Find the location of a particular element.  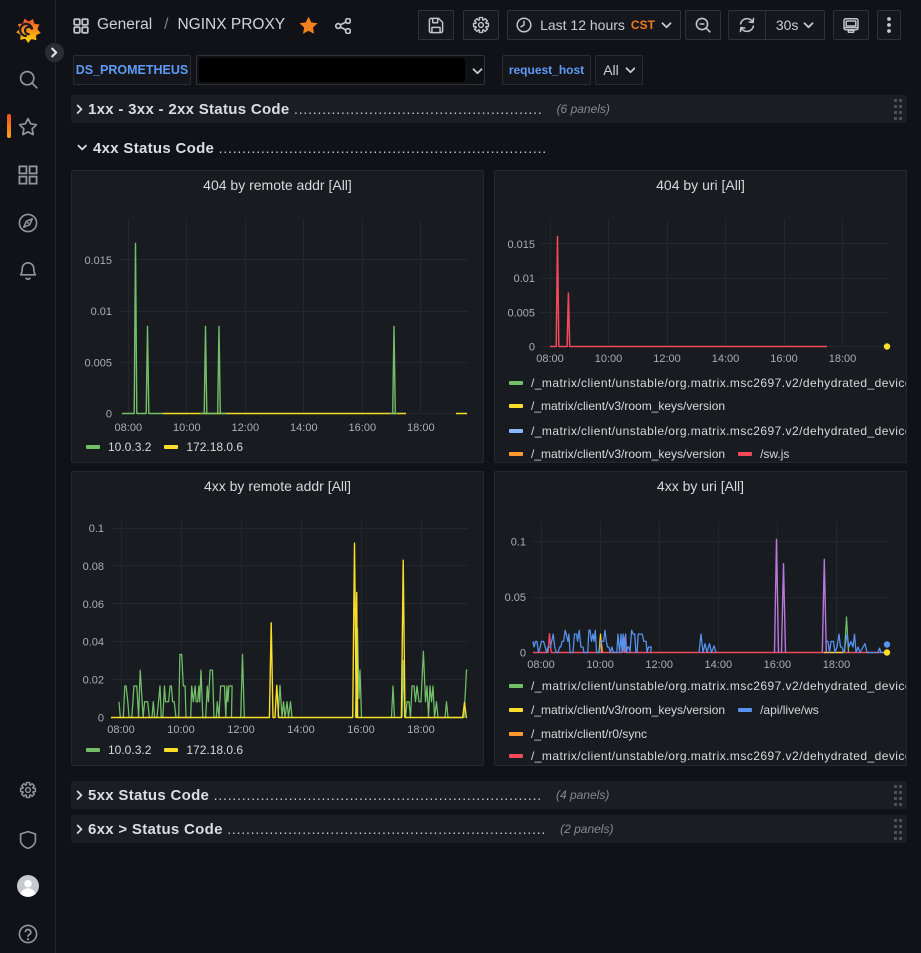

svg-text: 0.06 is located at coordinates (93, 605).